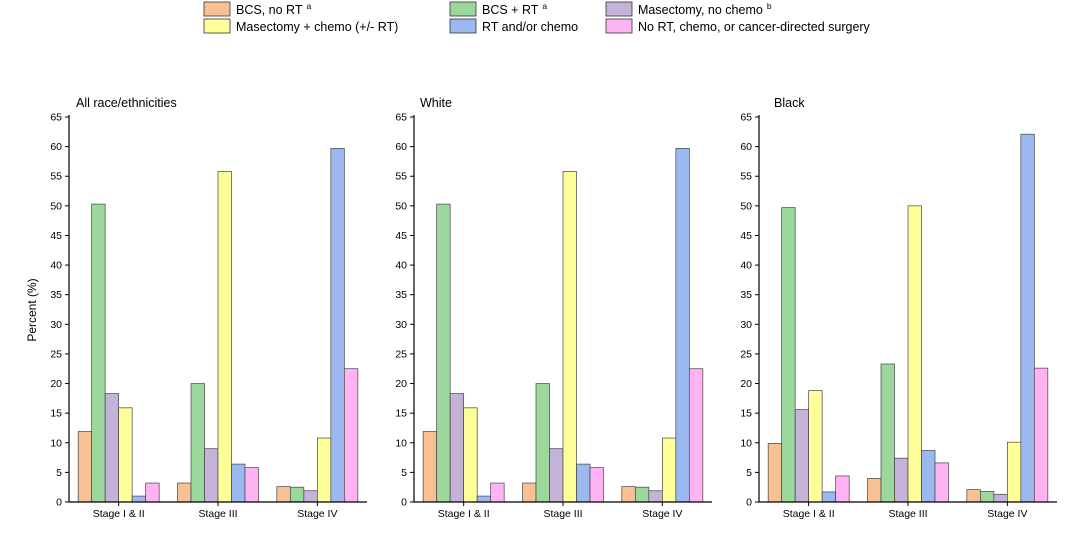  What do you see at coordinates (746, 443) in the screenshot?
I see `y-tick-label: 10` at bounding box center [746, 443].